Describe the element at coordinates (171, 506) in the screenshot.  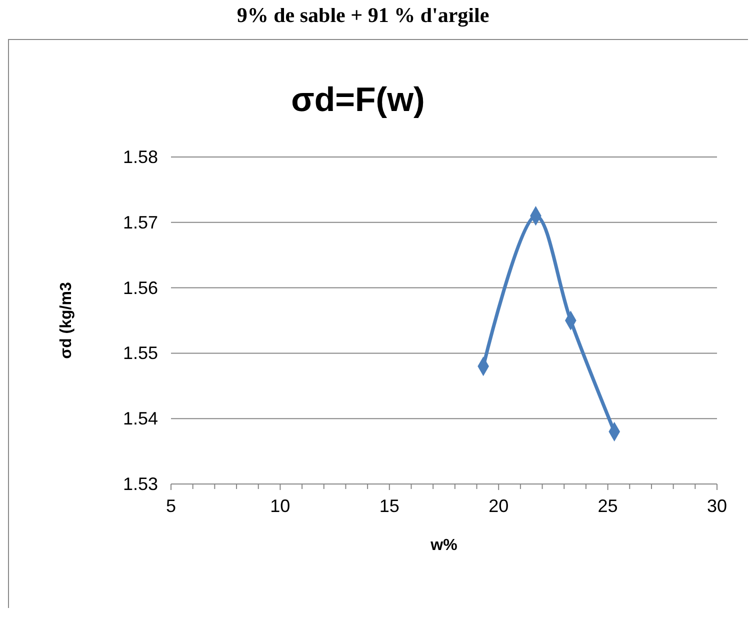
I see `x-tick-label: 5` at that location.